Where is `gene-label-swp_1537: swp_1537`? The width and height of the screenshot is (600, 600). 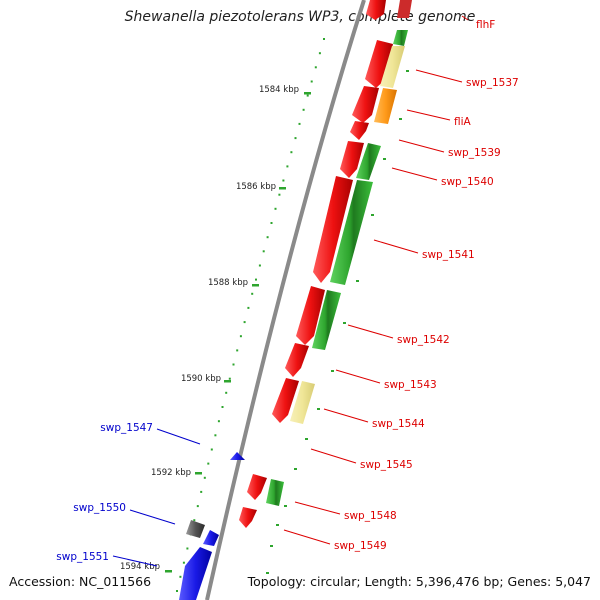 gene-label-swp_1537: swp_1537 is located at coordinates (492, 83).